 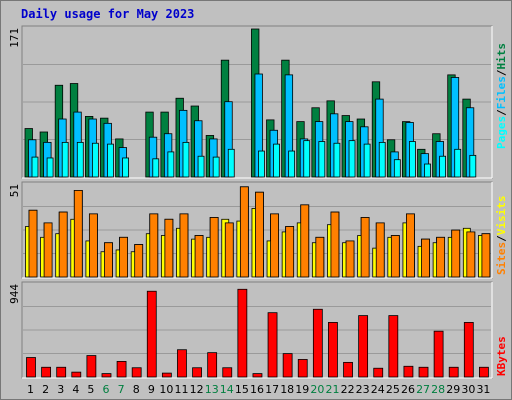 I want to click on x-tick-label-day-17: 17, so click(x=272, y=389).